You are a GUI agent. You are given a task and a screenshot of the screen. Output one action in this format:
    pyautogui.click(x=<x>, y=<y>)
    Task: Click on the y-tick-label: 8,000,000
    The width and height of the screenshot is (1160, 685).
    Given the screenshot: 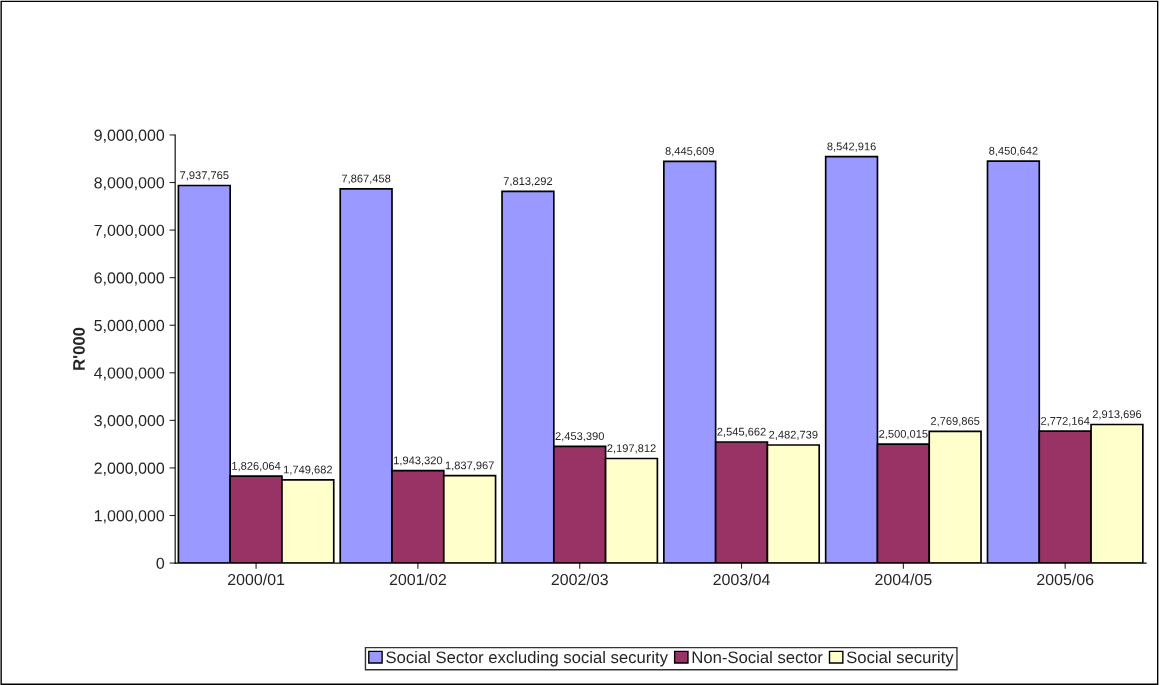 What is the action you would take?
    pyautogui.click(x=129, y=184)
    